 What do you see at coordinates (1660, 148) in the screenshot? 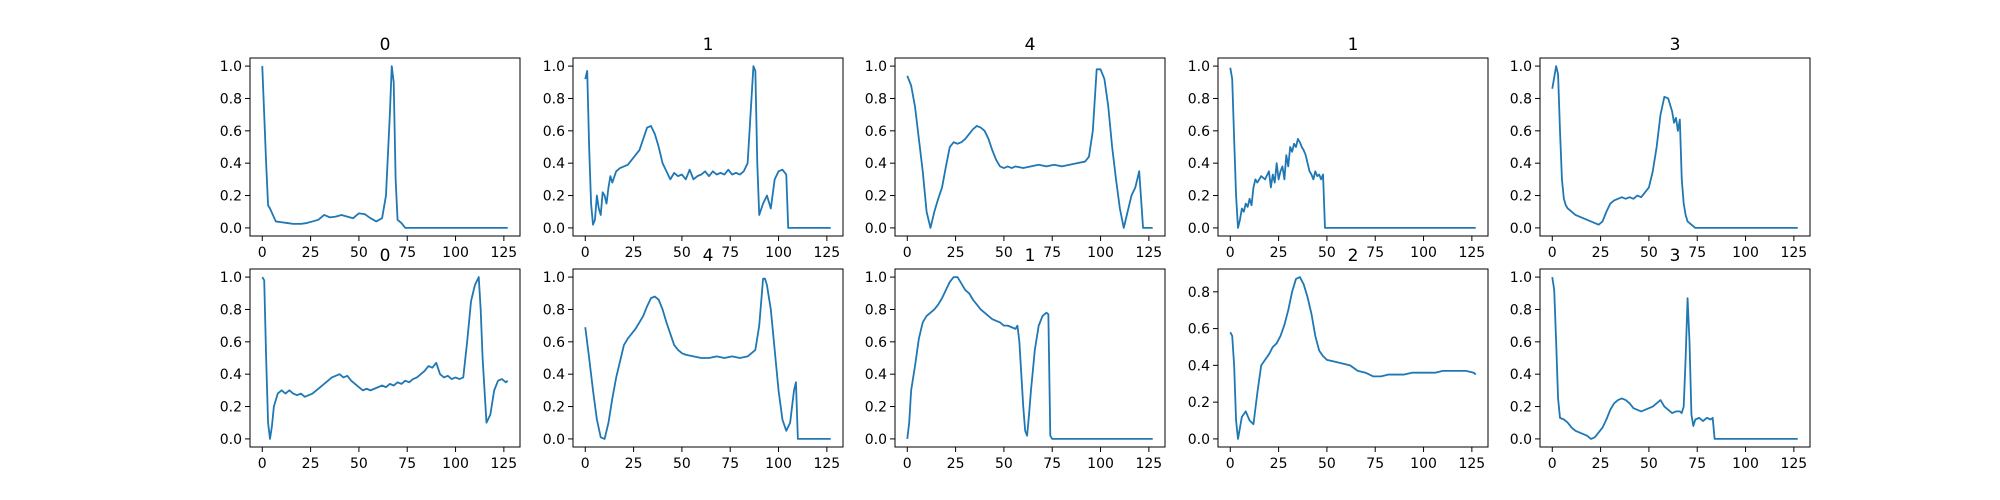
I see `panel-4: 0 25 50 75 100 125 0.0 0.2 0.4 0.6 0.8 1.0 3` at bounding box center [1660, 148].